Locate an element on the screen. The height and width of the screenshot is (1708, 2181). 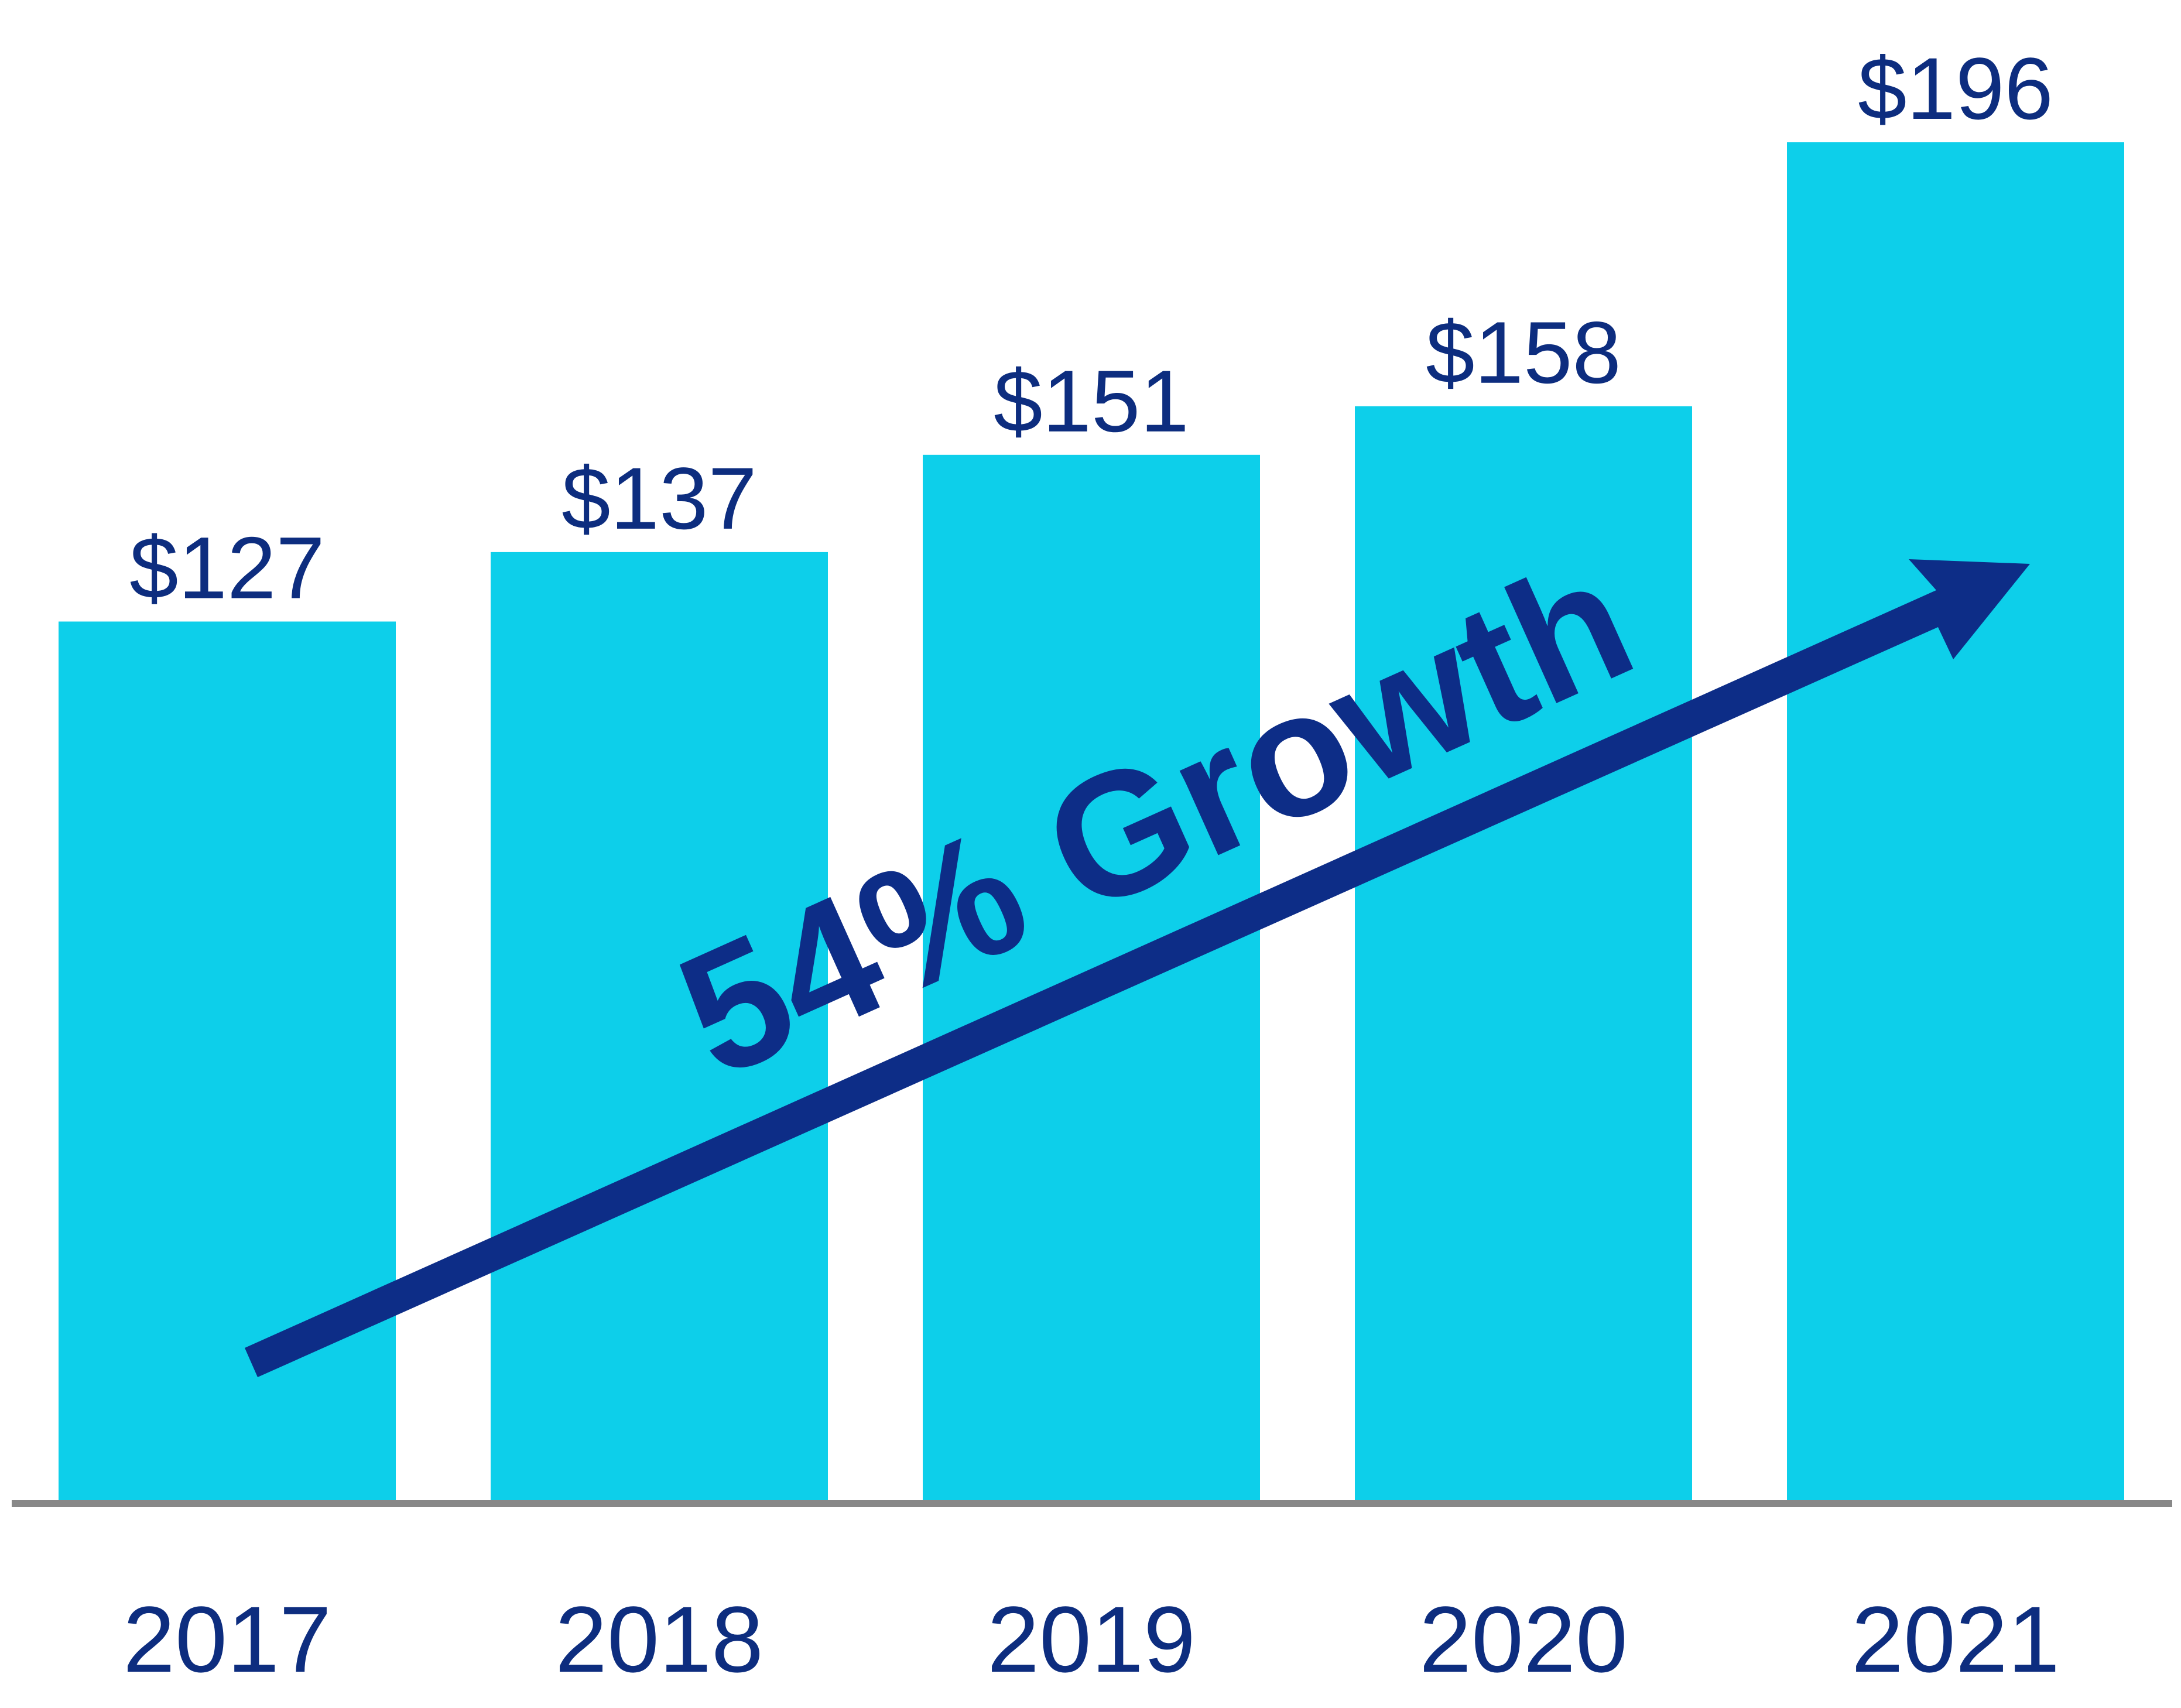
value-label-2017: $127 is located at coordinates (227, 567).